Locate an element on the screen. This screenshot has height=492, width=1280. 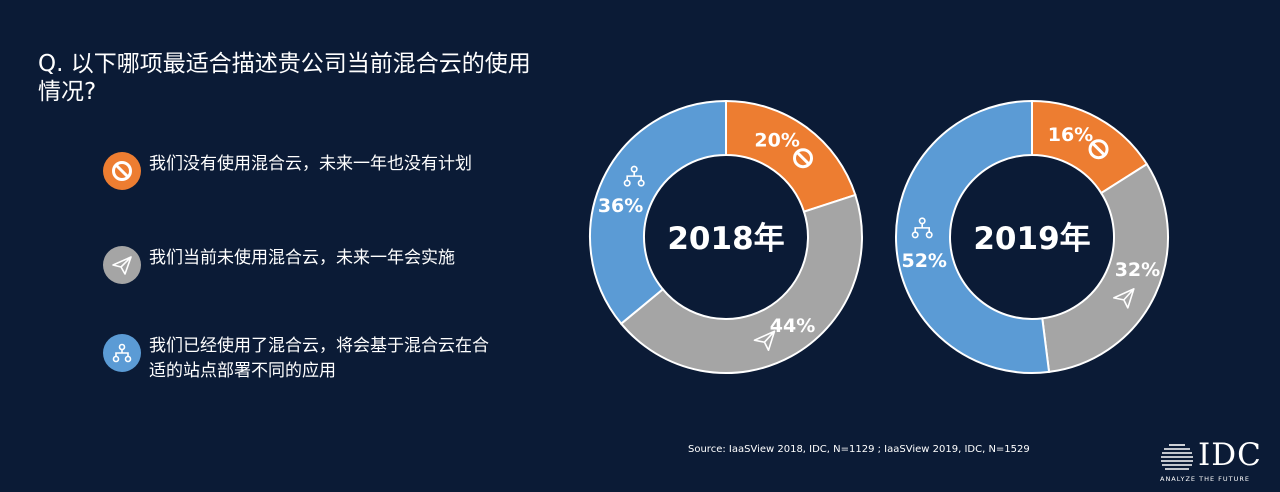
slice-value-label: 20% is located at coordinates (776, 140).